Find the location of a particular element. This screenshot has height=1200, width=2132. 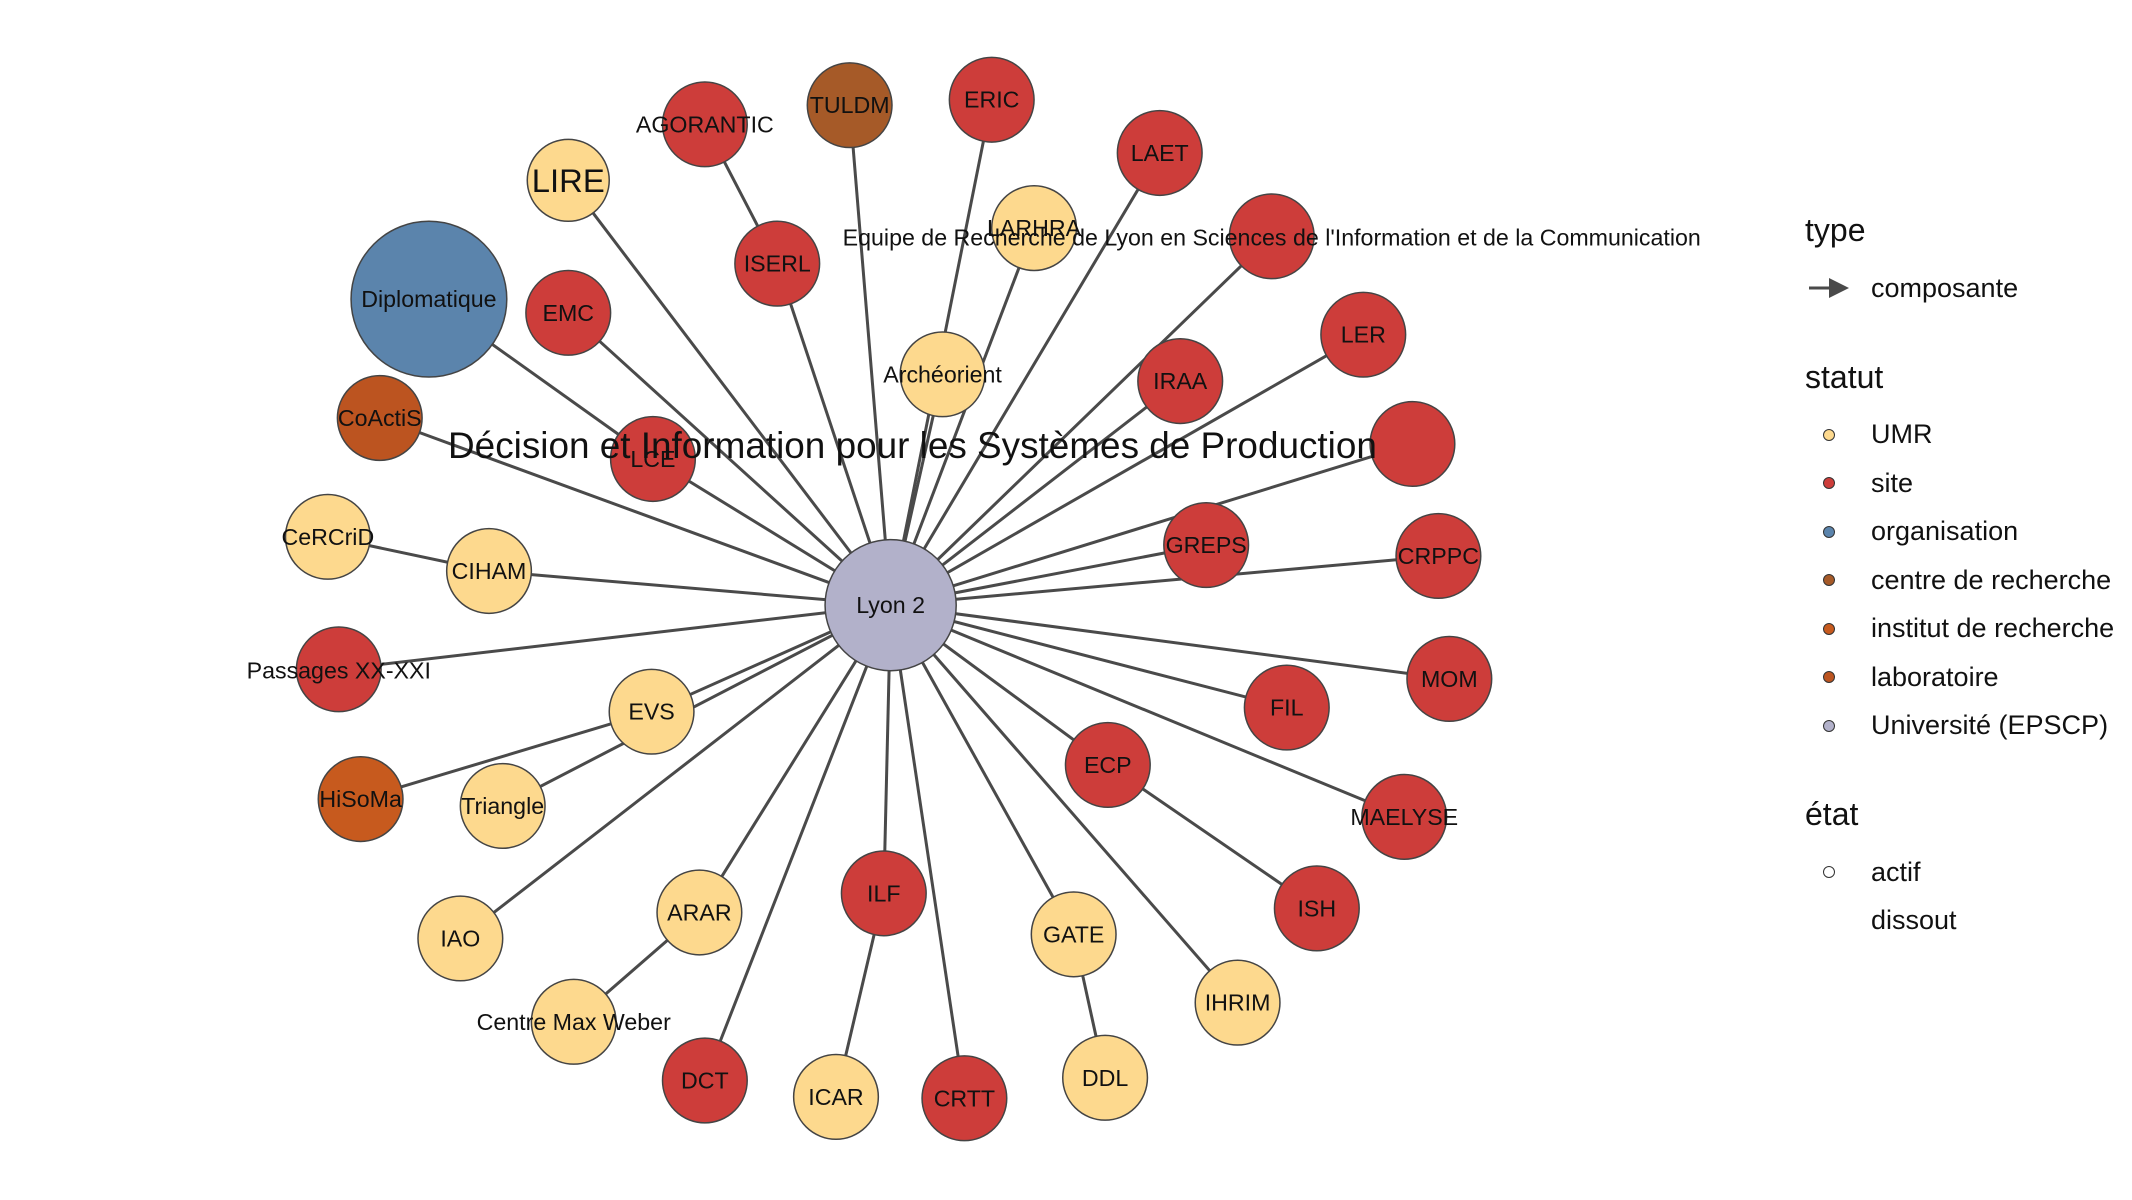

open-circle-icon is located at coordinates (1829, 872).